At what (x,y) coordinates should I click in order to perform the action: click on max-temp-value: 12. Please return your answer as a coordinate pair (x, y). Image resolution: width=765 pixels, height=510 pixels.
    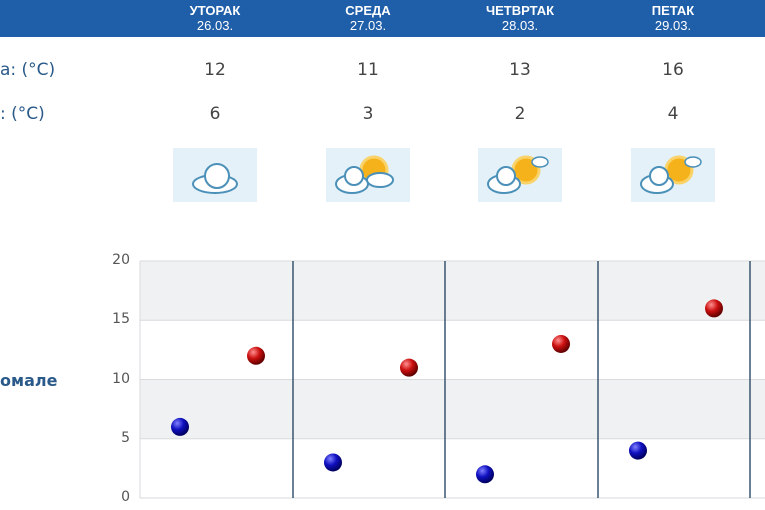
    Looking at the image, I should click on (215, 70).